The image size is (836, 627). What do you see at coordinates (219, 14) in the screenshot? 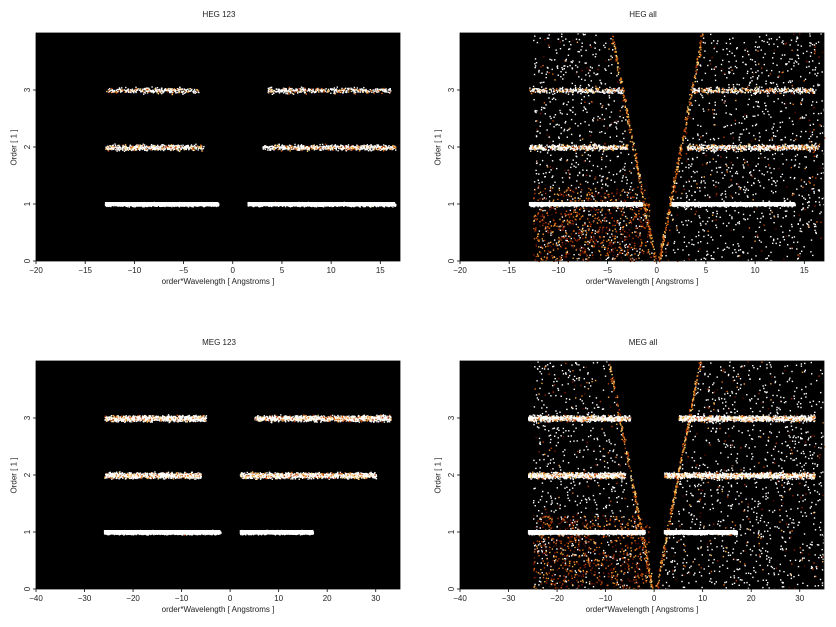
I see `panel-title: HEG 123` at bounding box center [219, 14].